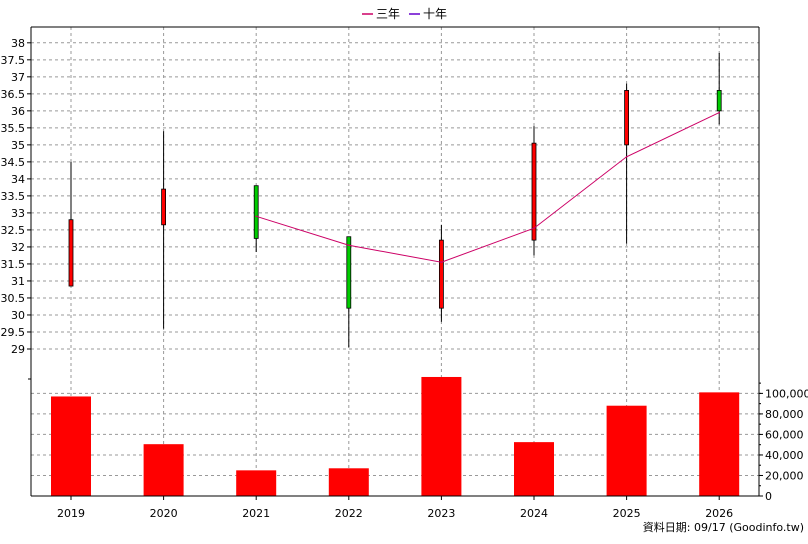  What do you see at coordinates (13, 230) in the screenshot?
I see `price-tick-label: 32.5` at bounding box center [13, 230].